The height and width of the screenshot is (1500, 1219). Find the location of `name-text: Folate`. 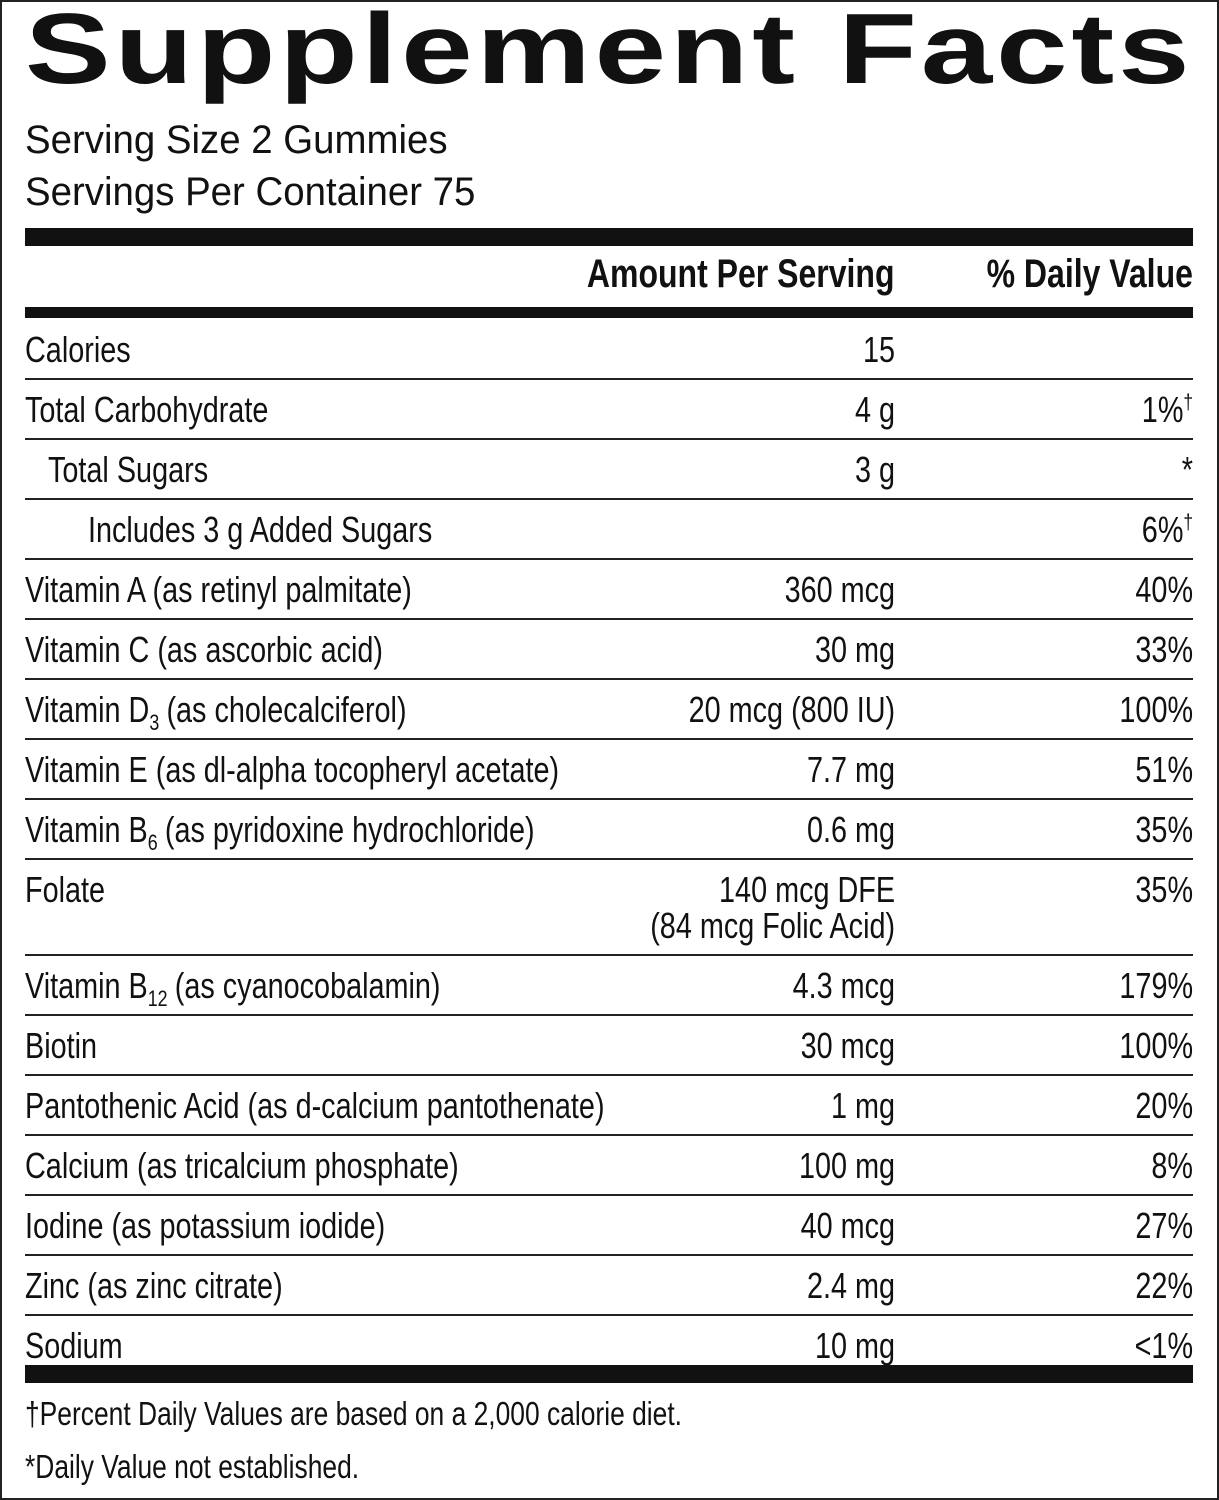

name-text: Folate is located at coordinates (65, 889).